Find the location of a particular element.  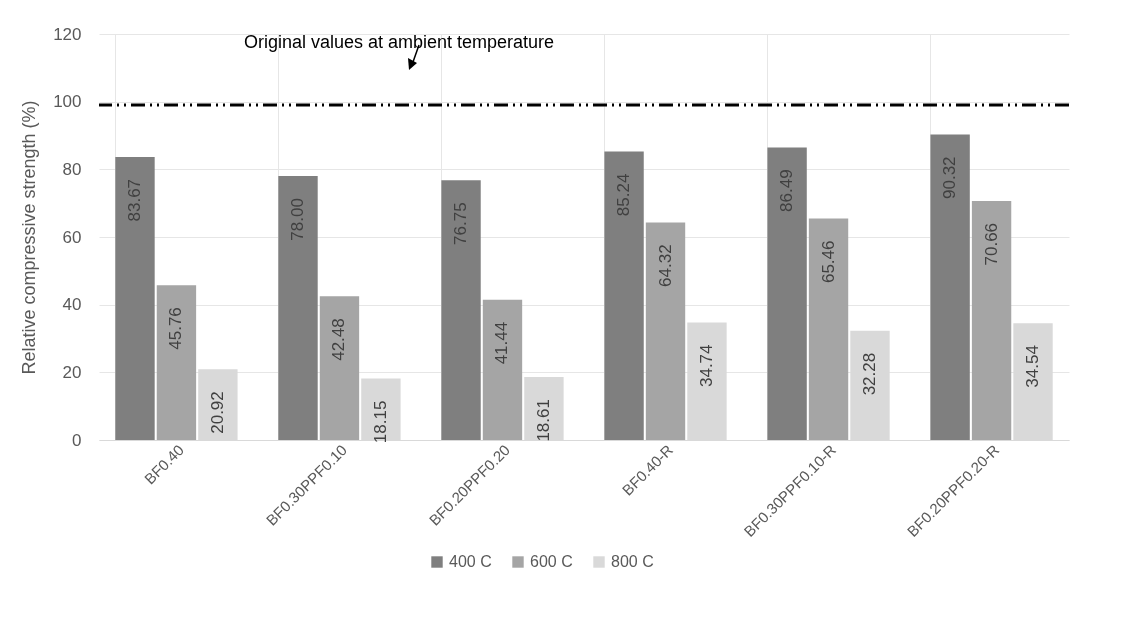

data-label: 45.76 is located at coordinates (176, 328).